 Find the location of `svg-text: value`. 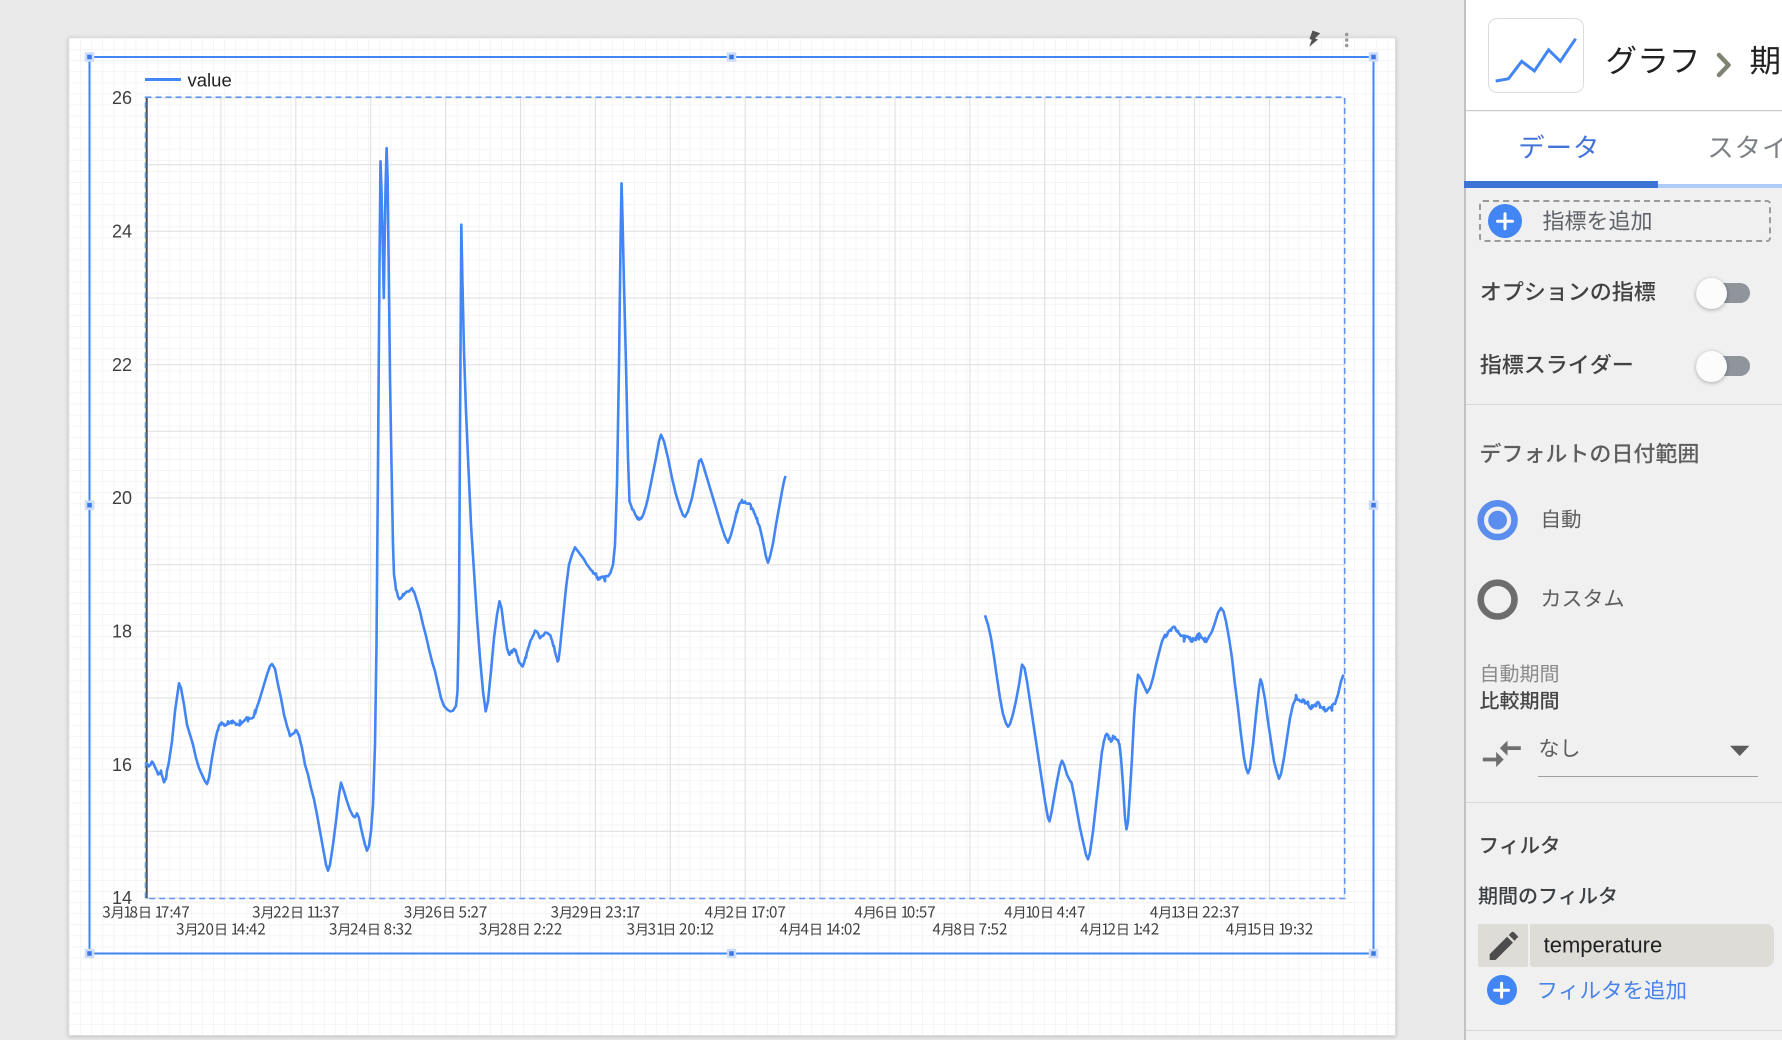

svg-text: value is located at coordinates (210, 79).